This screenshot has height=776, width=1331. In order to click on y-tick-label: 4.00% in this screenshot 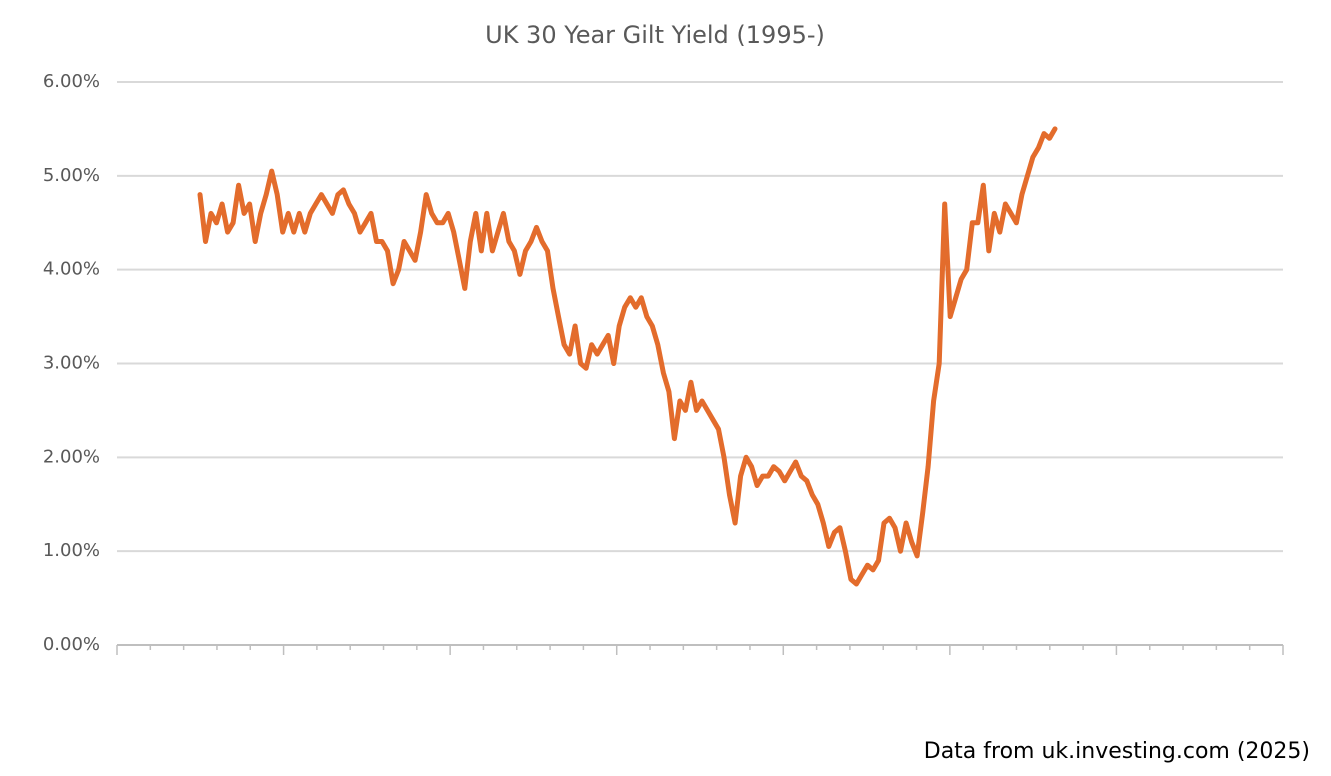, I will do `click(71, 269)`.